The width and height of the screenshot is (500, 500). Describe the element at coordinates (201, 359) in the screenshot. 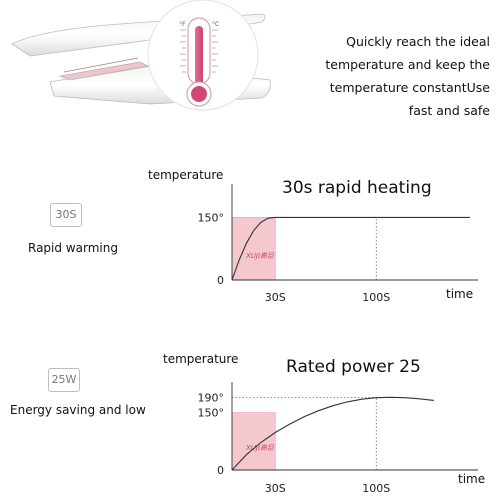

I see `chart2-ylabel: temperature` at that location.